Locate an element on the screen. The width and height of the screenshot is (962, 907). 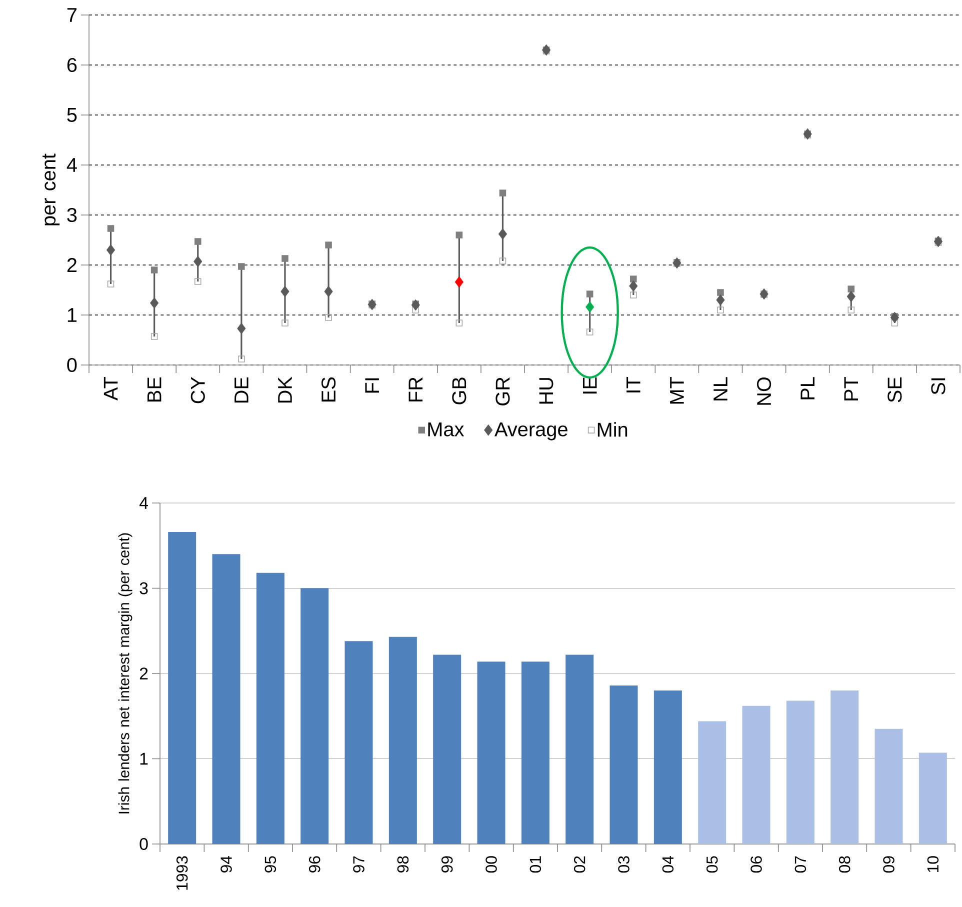
x-tick-label: FI is located at coordinates (372, 385).